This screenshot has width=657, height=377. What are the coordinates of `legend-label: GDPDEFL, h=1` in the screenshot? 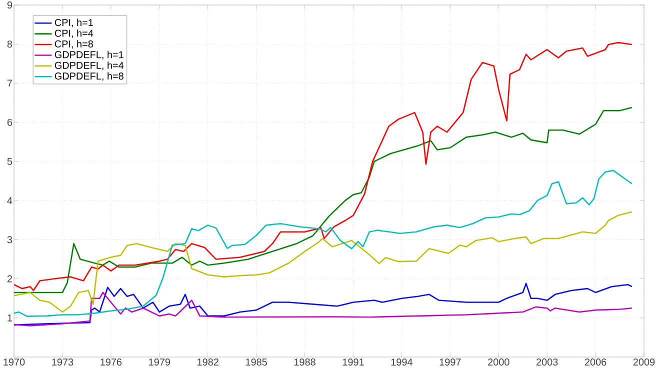 It's located at (89, 55).